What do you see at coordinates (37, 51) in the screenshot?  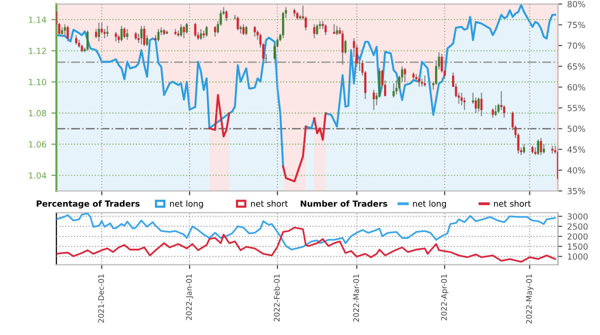 I see `y-tick-label: 1.12` at bounding box center [37, 51].